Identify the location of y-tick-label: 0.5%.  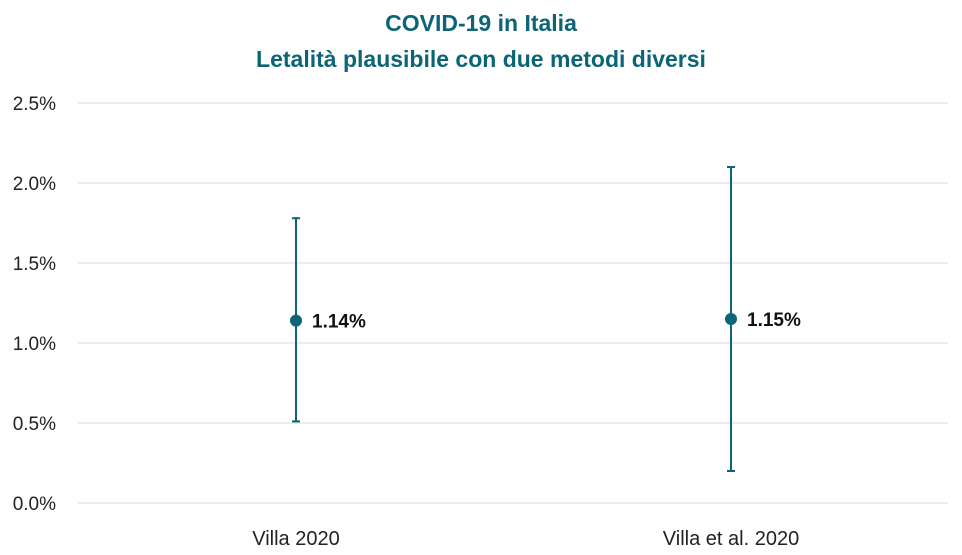
(34, 424).